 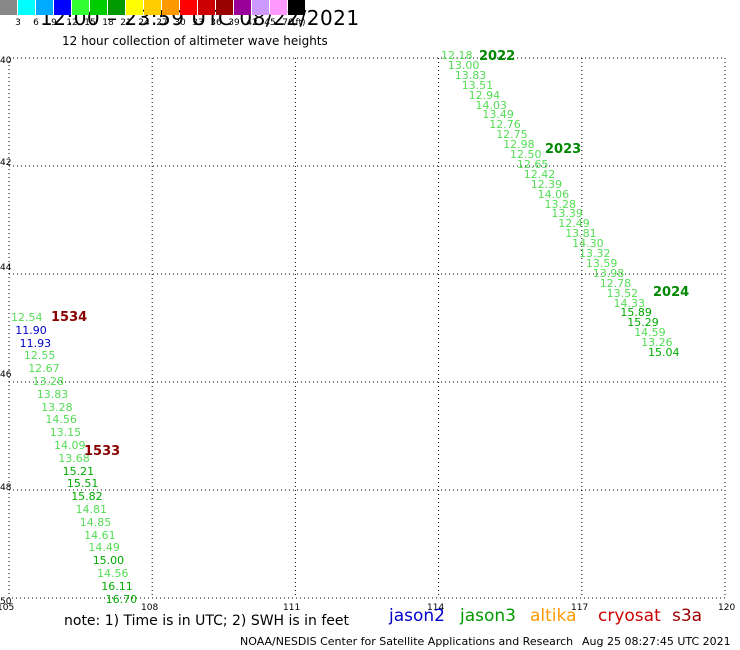 What do you see at coordinates (519, 145) in the screenshot?
I see `wave-height-value: 12.98` at bounding box center [519, 145].